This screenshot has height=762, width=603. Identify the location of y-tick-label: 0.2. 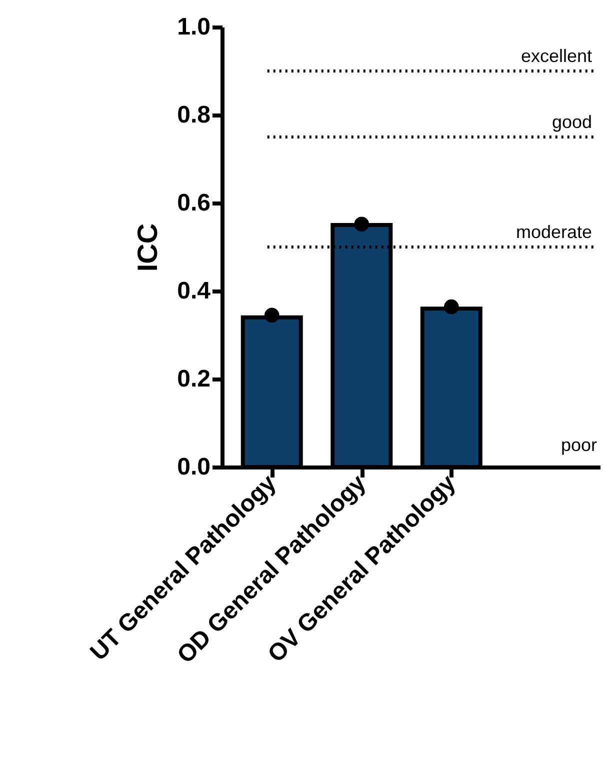
(193, 379).